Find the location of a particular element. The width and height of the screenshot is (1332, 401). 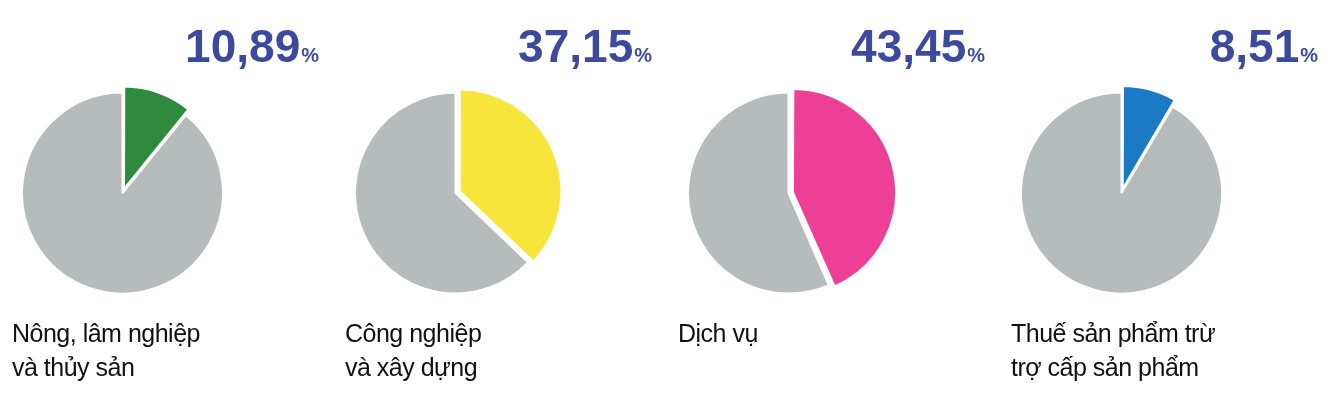

data-label: 43,45% is located at coordinates (918, 46).